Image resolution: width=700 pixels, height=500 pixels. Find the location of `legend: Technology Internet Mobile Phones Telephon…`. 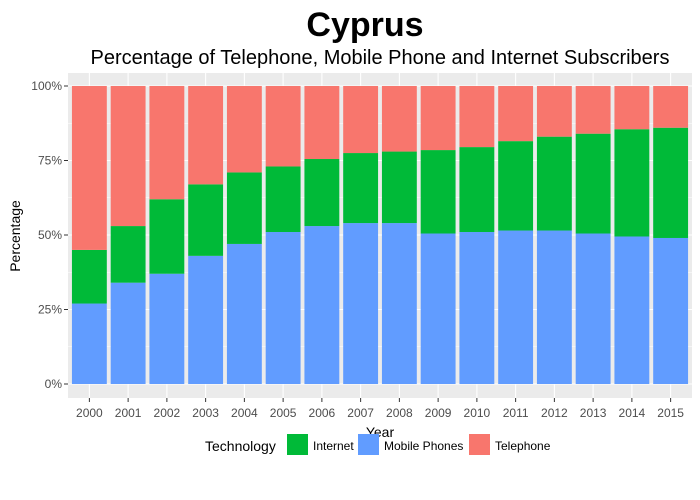

legend: Technology Internet Mobile Phones Telephon… is located at coordinates (378, 444).